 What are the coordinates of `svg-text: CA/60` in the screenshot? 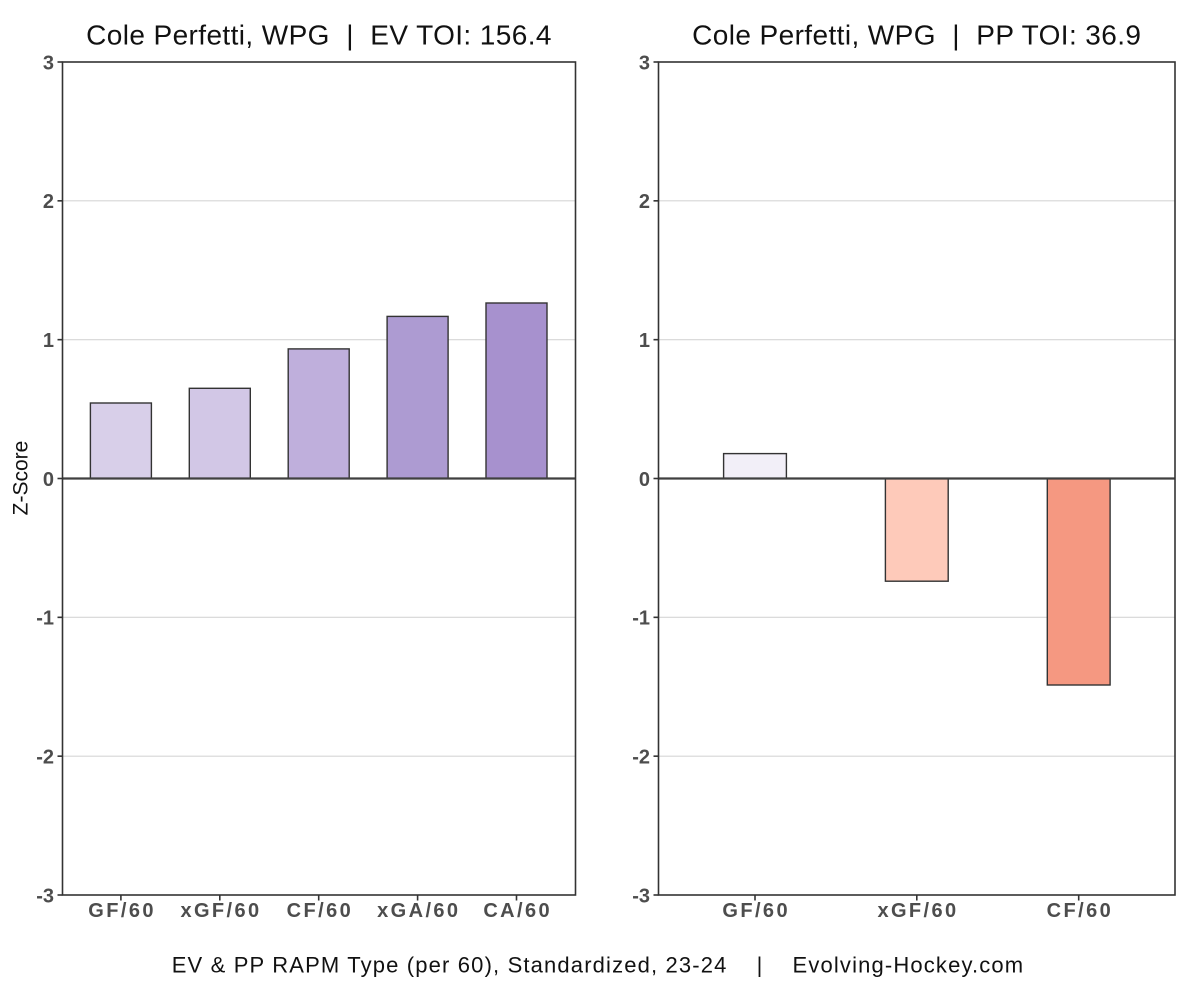 It's located at (517, 911).